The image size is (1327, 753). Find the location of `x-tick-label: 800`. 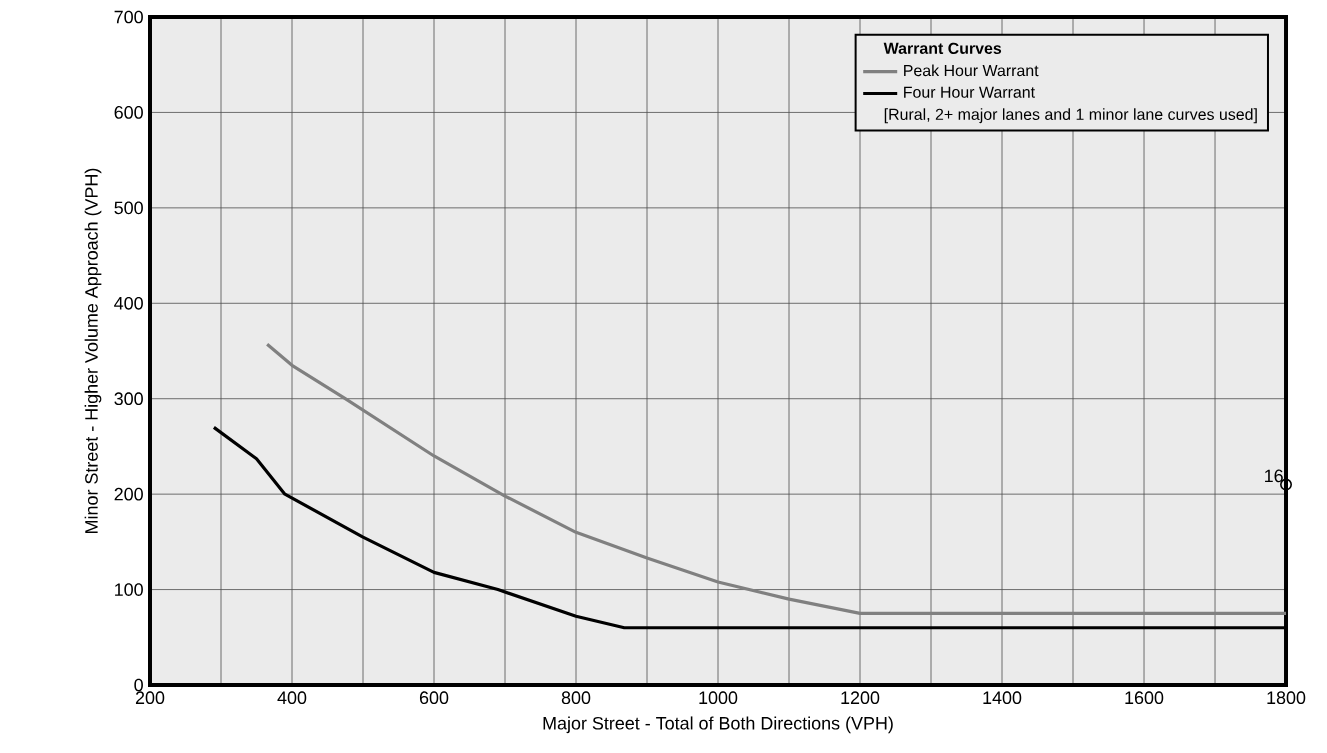

x-tick-label: 800 is located at coordinates (576, 698).